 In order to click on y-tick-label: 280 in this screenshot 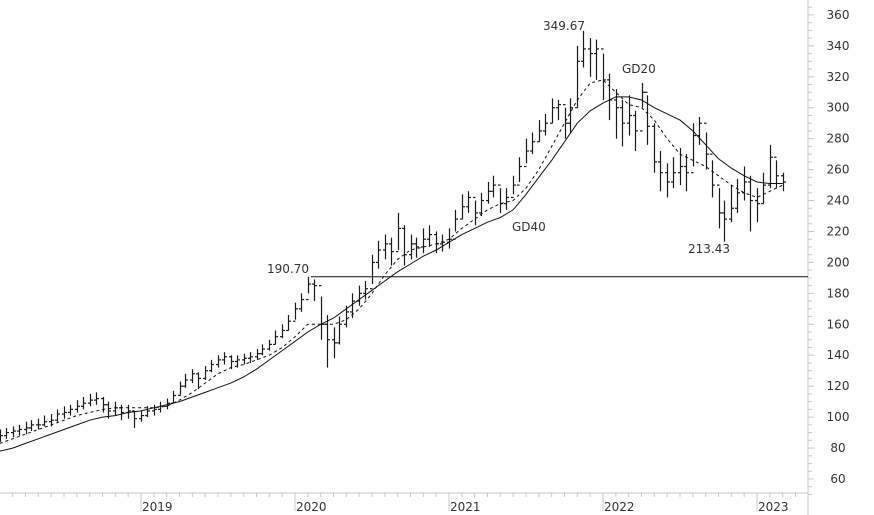, I will do `click(838, 139)`.